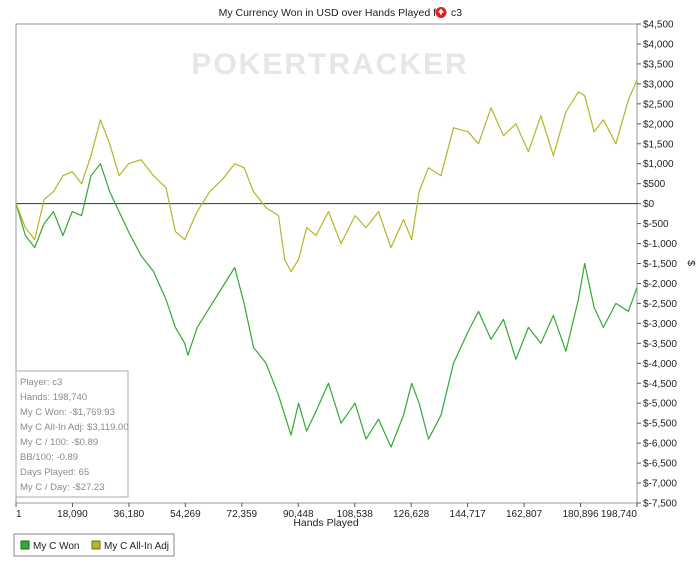  I want to click on spade-suit-icon, so click(441, 12).